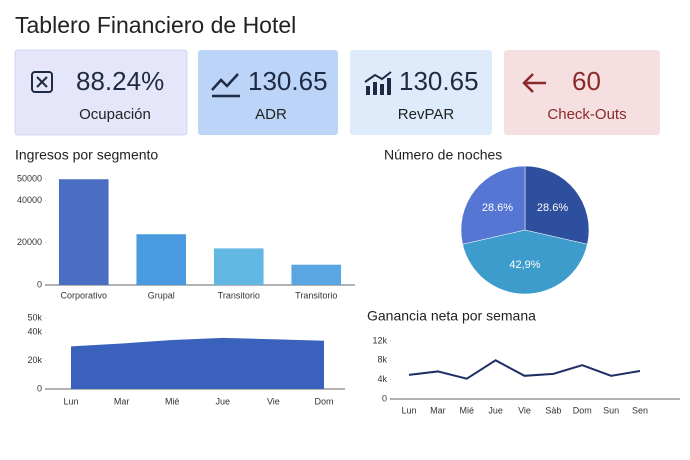  I want to click on kpi-value: 60, so click(586, 81).